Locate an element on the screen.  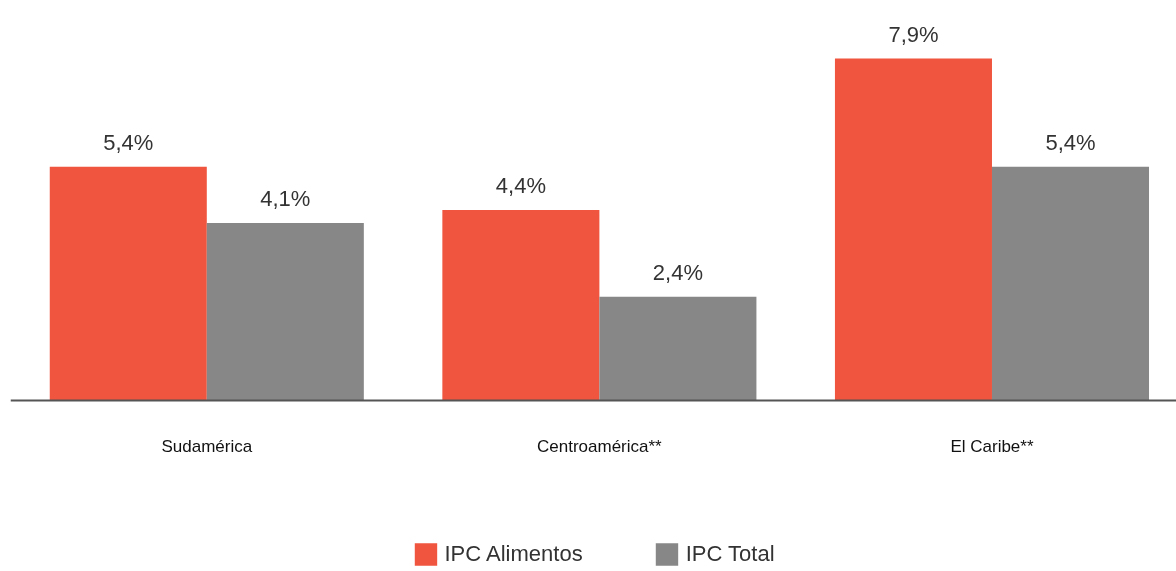
x-tick-label: Centroamérica** is located at coordinates (600, 446).